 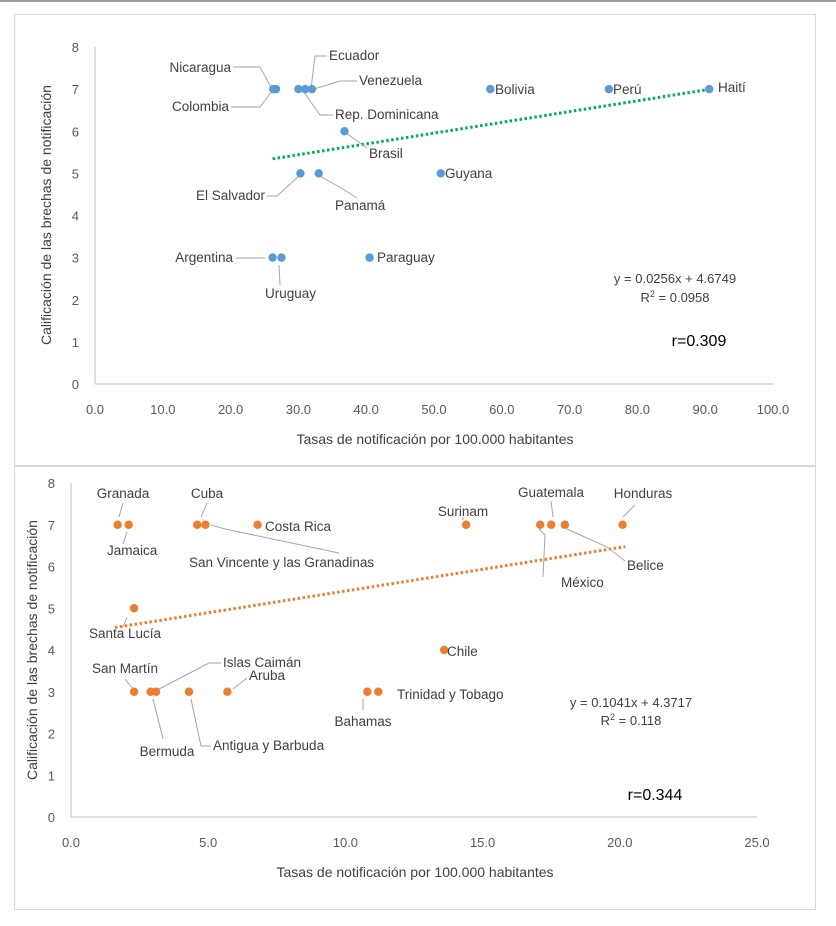 What do you see at coordinates (51, 567) in the screenshot?
I see `y-tick-label: 6` at bounding box center [51, 567].